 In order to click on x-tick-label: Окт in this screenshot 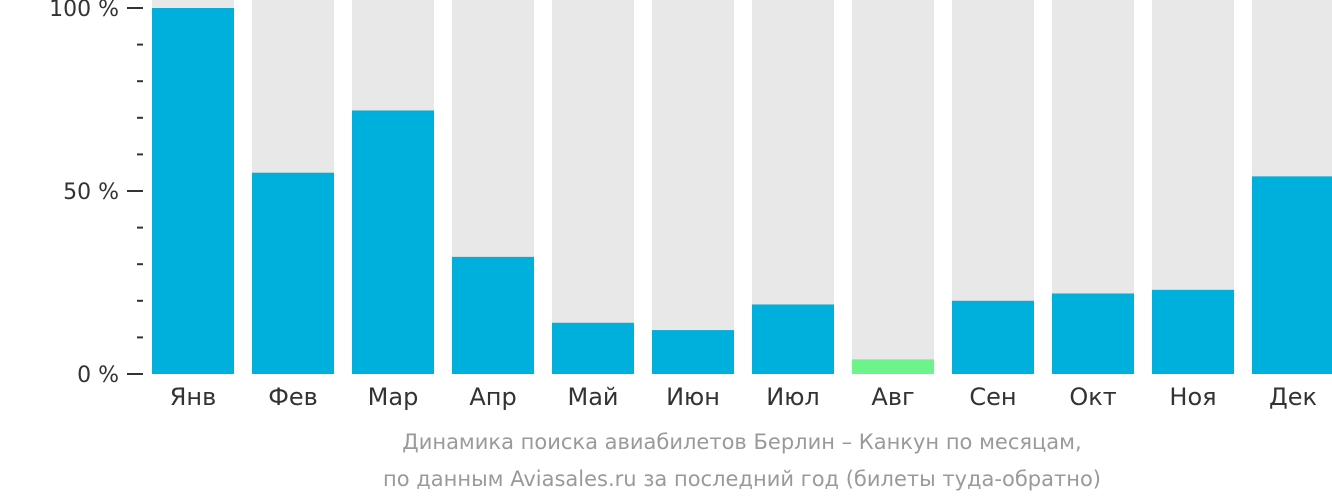, I will do `click(1092, 397)`.